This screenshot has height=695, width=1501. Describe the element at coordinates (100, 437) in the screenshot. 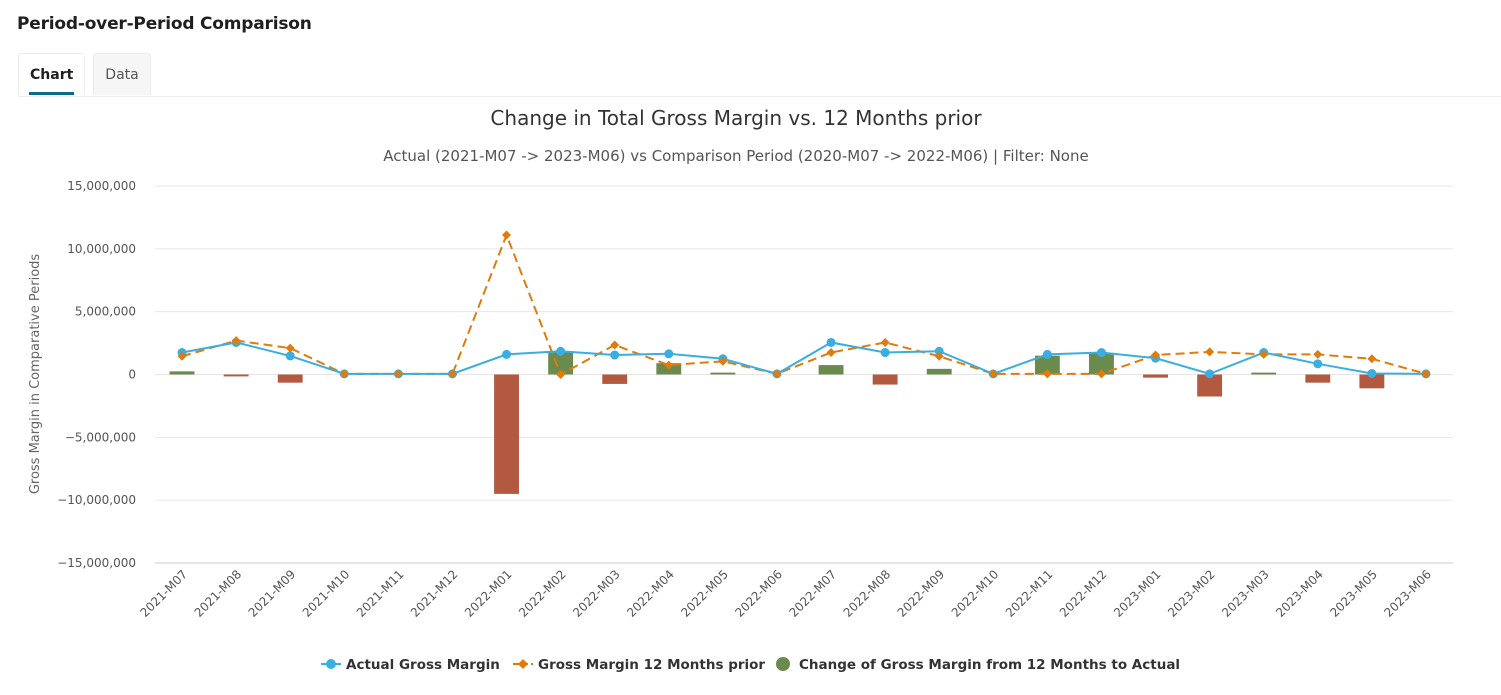

I see `y-tick-label: −5,000,000` at that location.